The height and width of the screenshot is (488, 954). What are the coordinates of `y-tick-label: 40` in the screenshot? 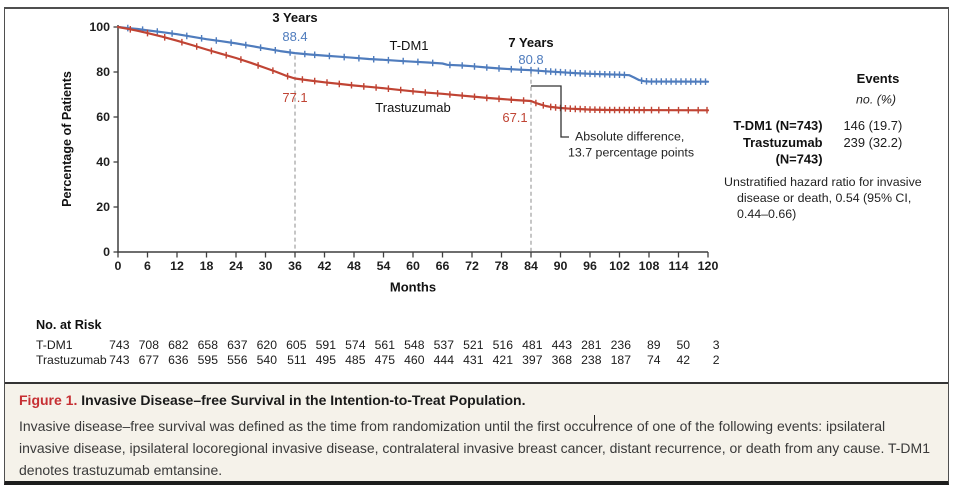 It's located at (103, 162).